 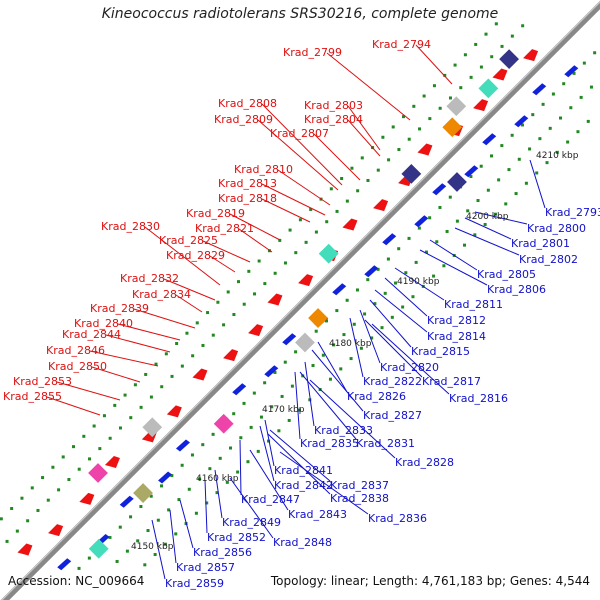 I want to click on forward-gene-label: Krad_2810, so click(x=263, y=169).